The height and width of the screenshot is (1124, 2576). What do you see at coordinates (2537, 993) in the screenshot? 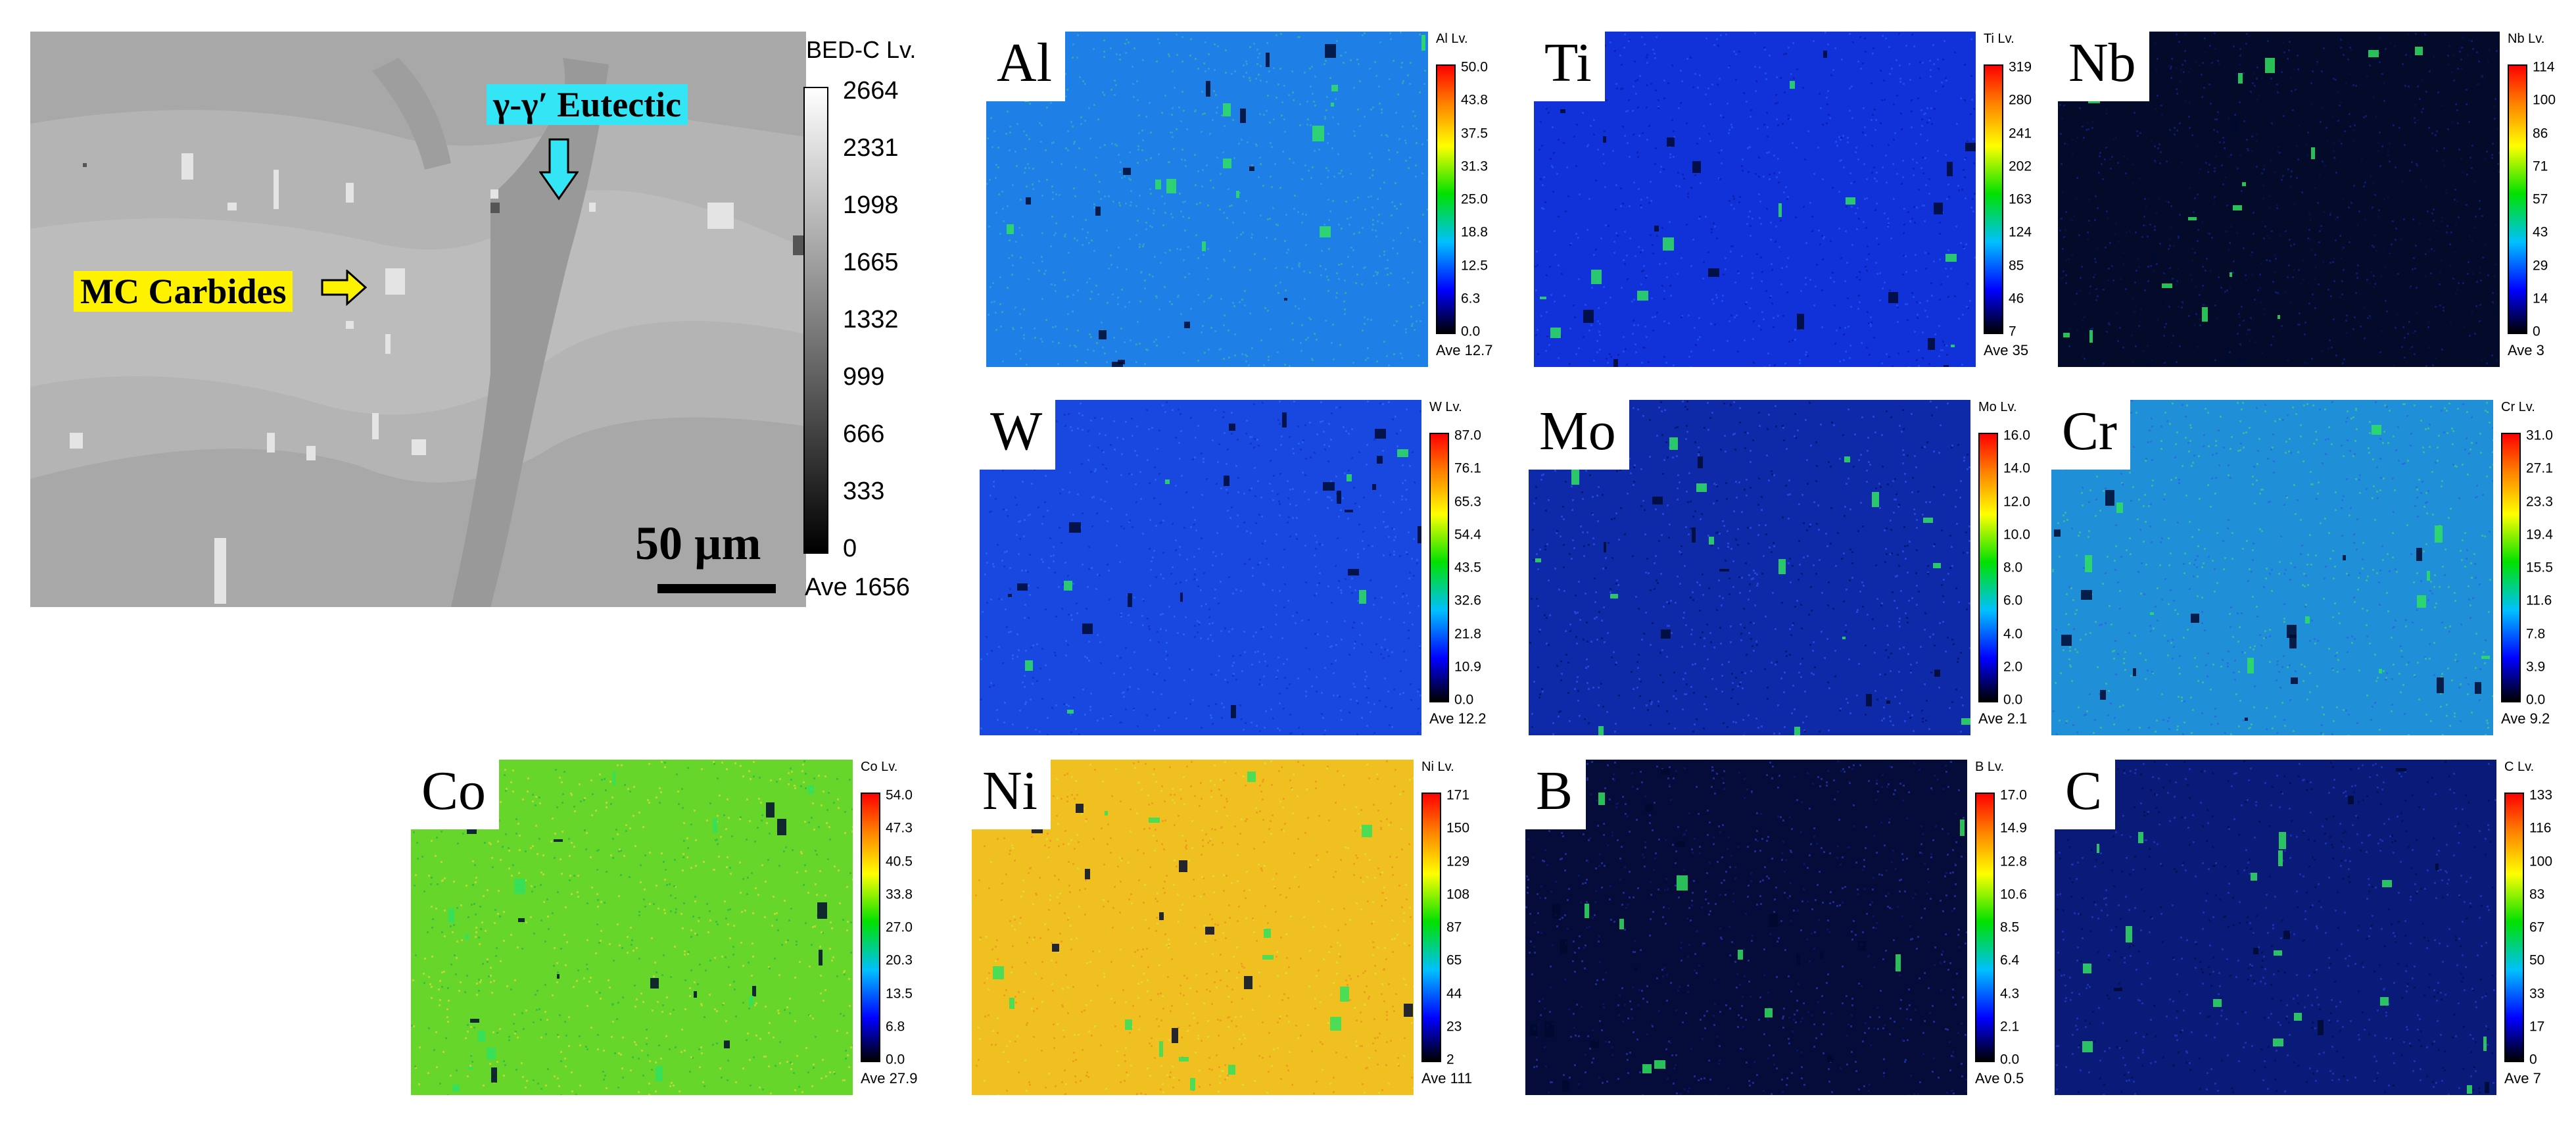
I see `c-colorbar-tick: 33` at bounding box center [2537, 993].